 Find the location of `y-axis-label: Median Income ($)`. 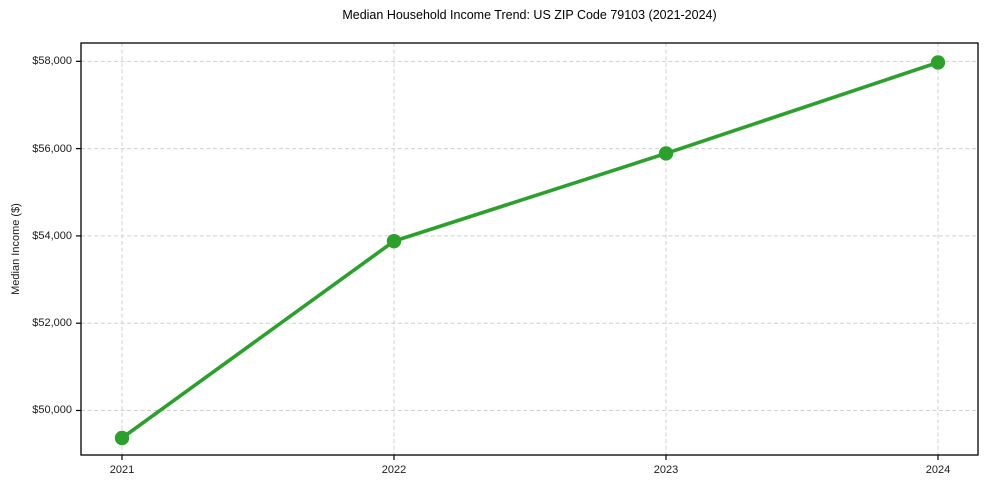

y-axis-label: Median Income ($) is located at coordinates (16, 249).